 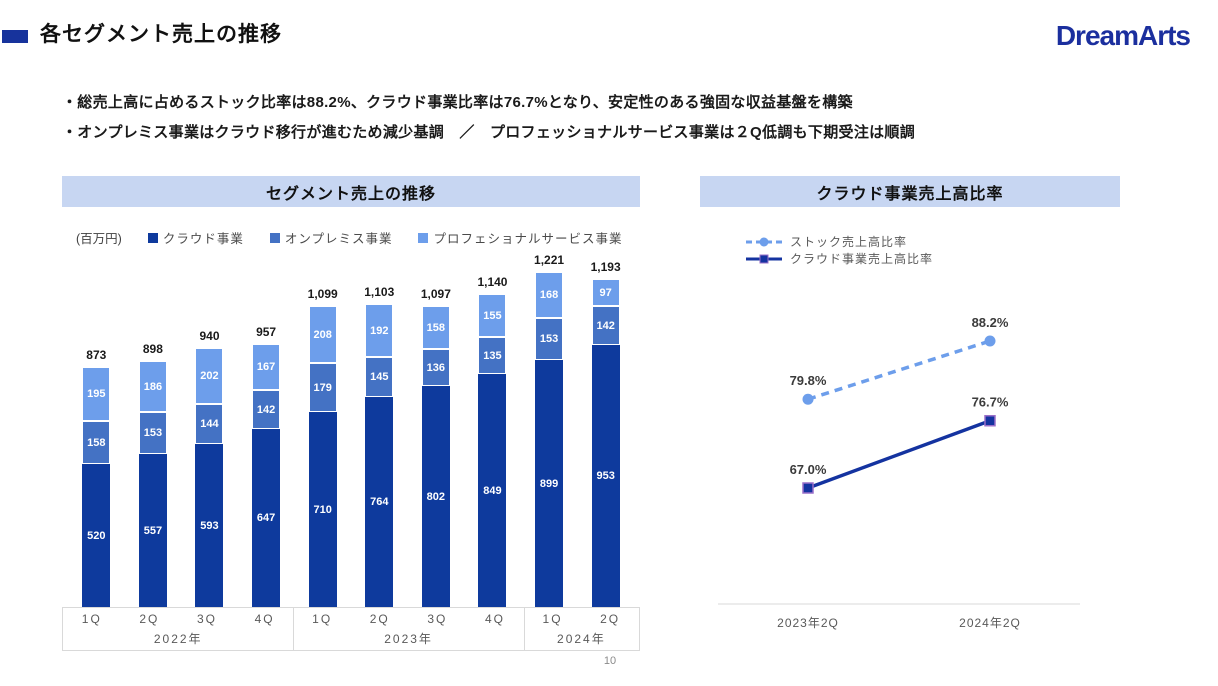 I want to click on bar-segment: 557, so click(x=152, y=530).